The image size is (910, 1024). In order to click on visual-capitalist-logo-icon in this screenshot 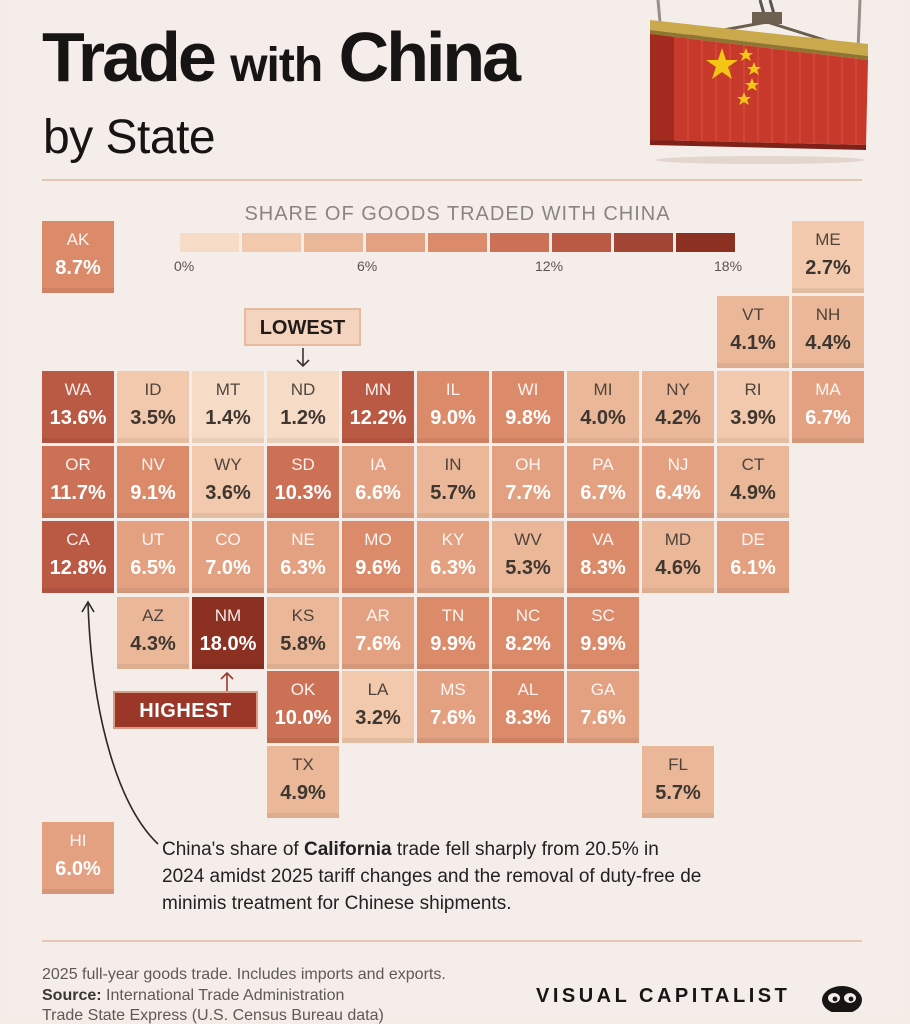, I will do `click(842, 999)`.